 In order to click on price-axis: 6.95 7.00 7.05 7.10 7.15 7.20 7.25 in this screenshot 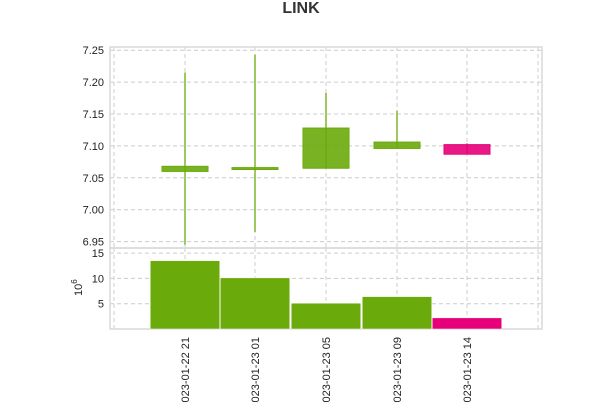, I will do `click(93, 146)`.